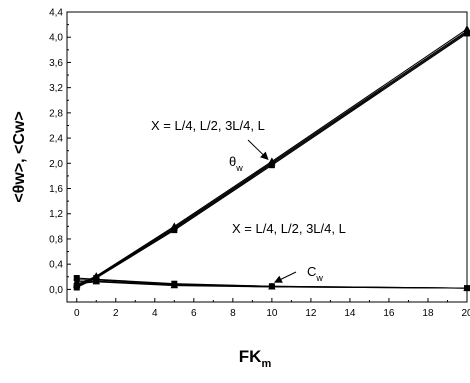  What do you see at coordinates (56, 38) in the screenshot?
I see `y-tick-label: 4,0` at bounding box center [56, 38].